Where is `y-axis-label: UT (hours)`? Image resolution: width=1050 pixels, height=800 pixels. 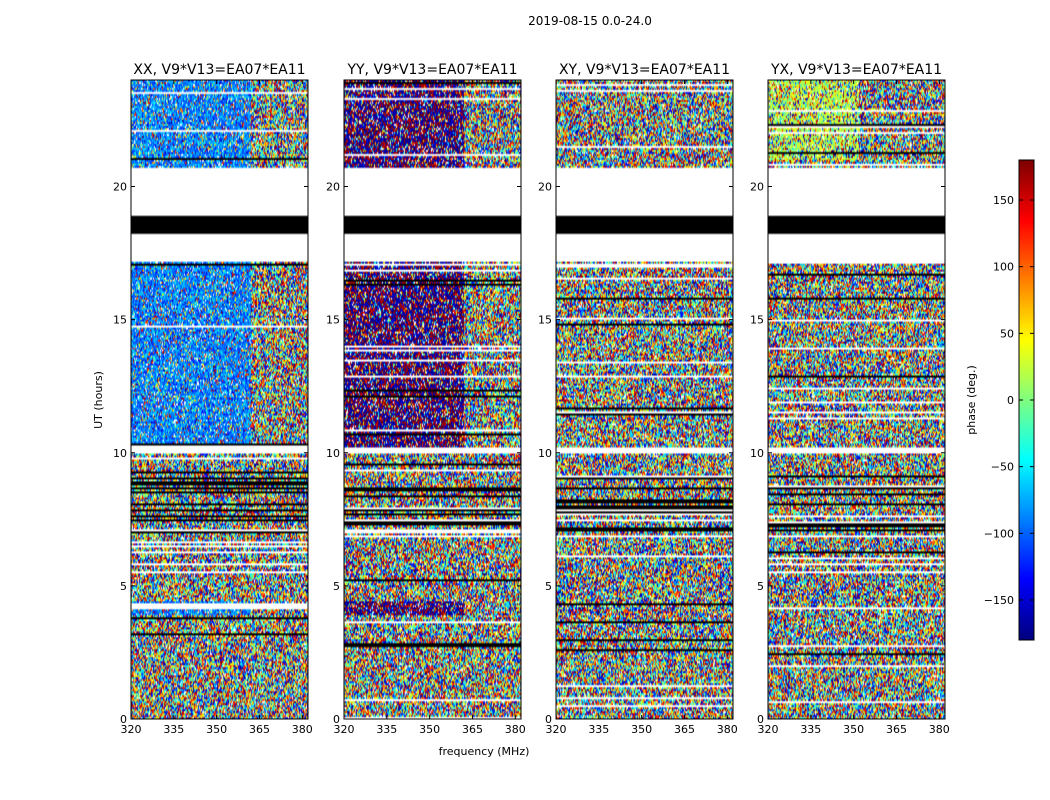
y-axis-label: UT (hours) is located at coordinates (98, 400).